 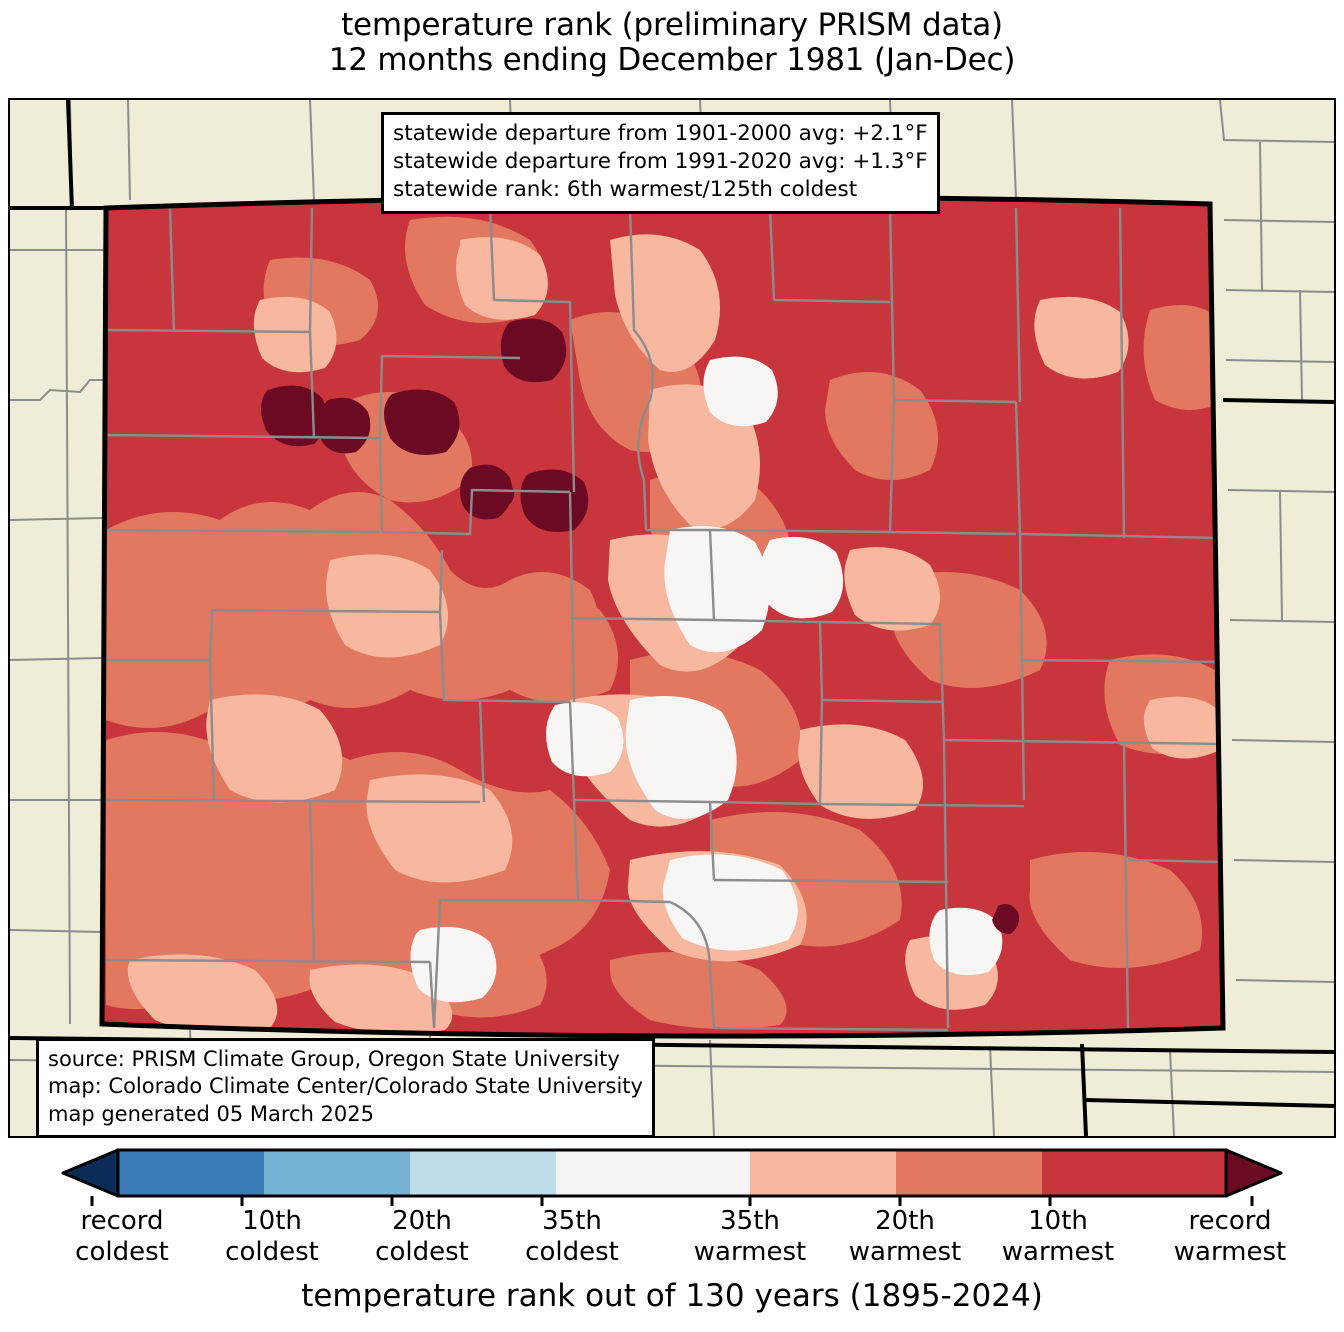 I want to click on colorbar-seg-20th-coldest, so click(x=337, y=1173).